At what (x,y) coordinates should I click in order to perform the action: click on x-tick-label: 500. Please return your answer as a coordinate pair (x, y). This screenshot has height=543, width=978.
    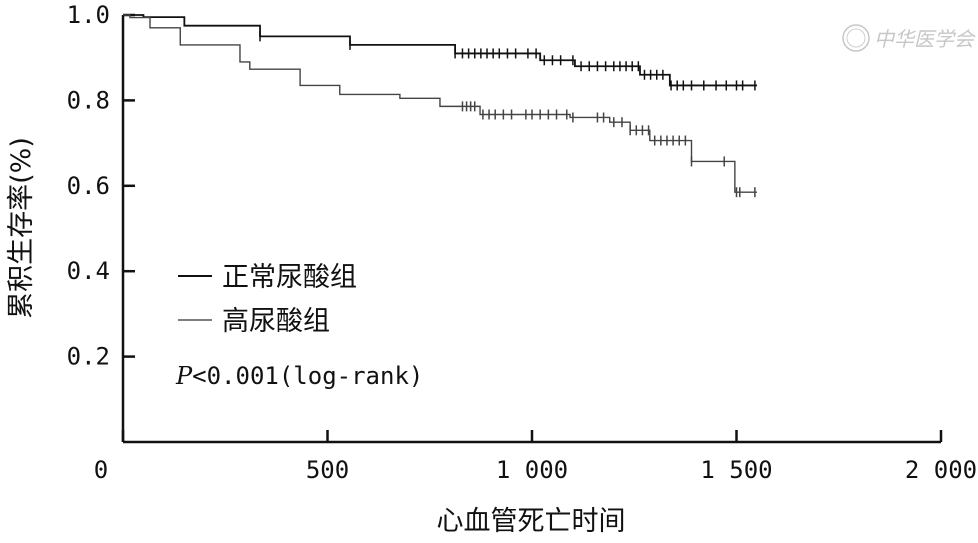
    Looking at the image, I should click on (327, 470).